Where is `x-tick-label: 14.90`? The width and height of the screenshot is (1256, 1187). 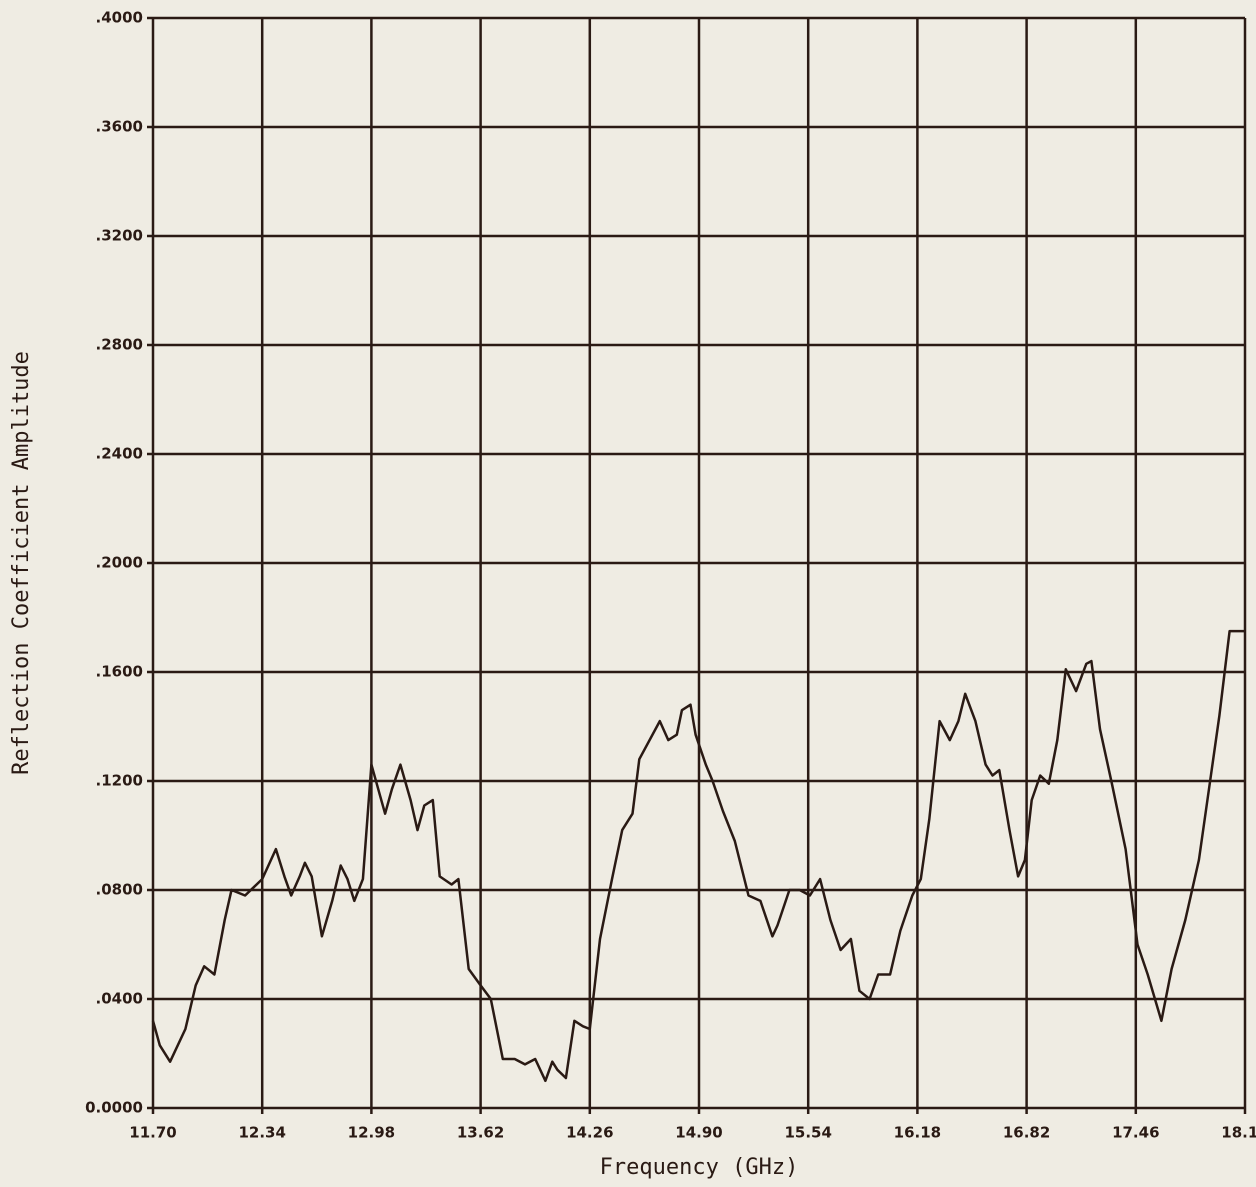
x-tick-label: 14.90 is located at coordinates (698, 1133).